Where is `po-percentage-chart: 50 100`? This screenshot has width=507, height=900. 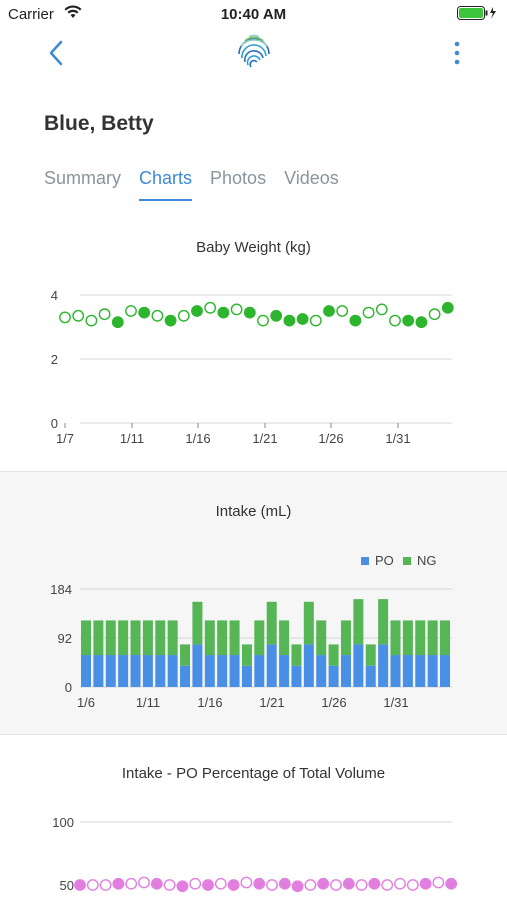 po-percentage-chart: 50 100 is located at coordinates (255, 854).